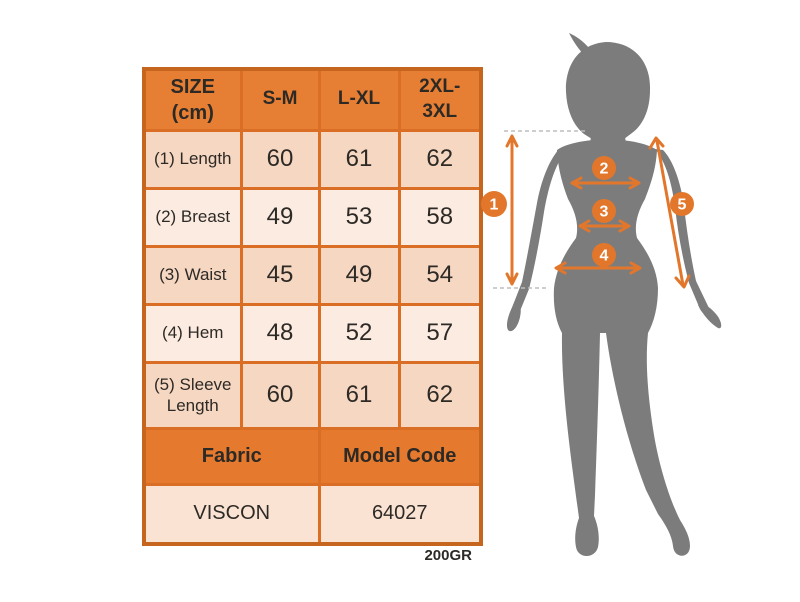  Describe the element at coordinates (400, 514) in the screenshot. I see `model-code-value: 64027` at that location.